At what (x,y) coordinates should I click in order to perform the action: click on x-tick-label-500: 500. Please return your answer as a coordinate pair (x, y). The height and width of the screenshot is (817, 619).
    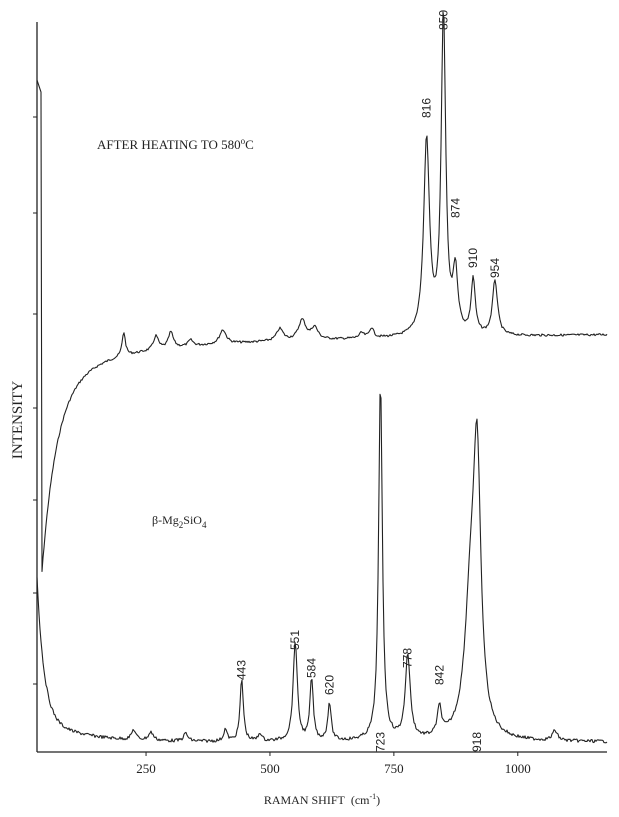
    Looking at the image, I should click on (270, 768).